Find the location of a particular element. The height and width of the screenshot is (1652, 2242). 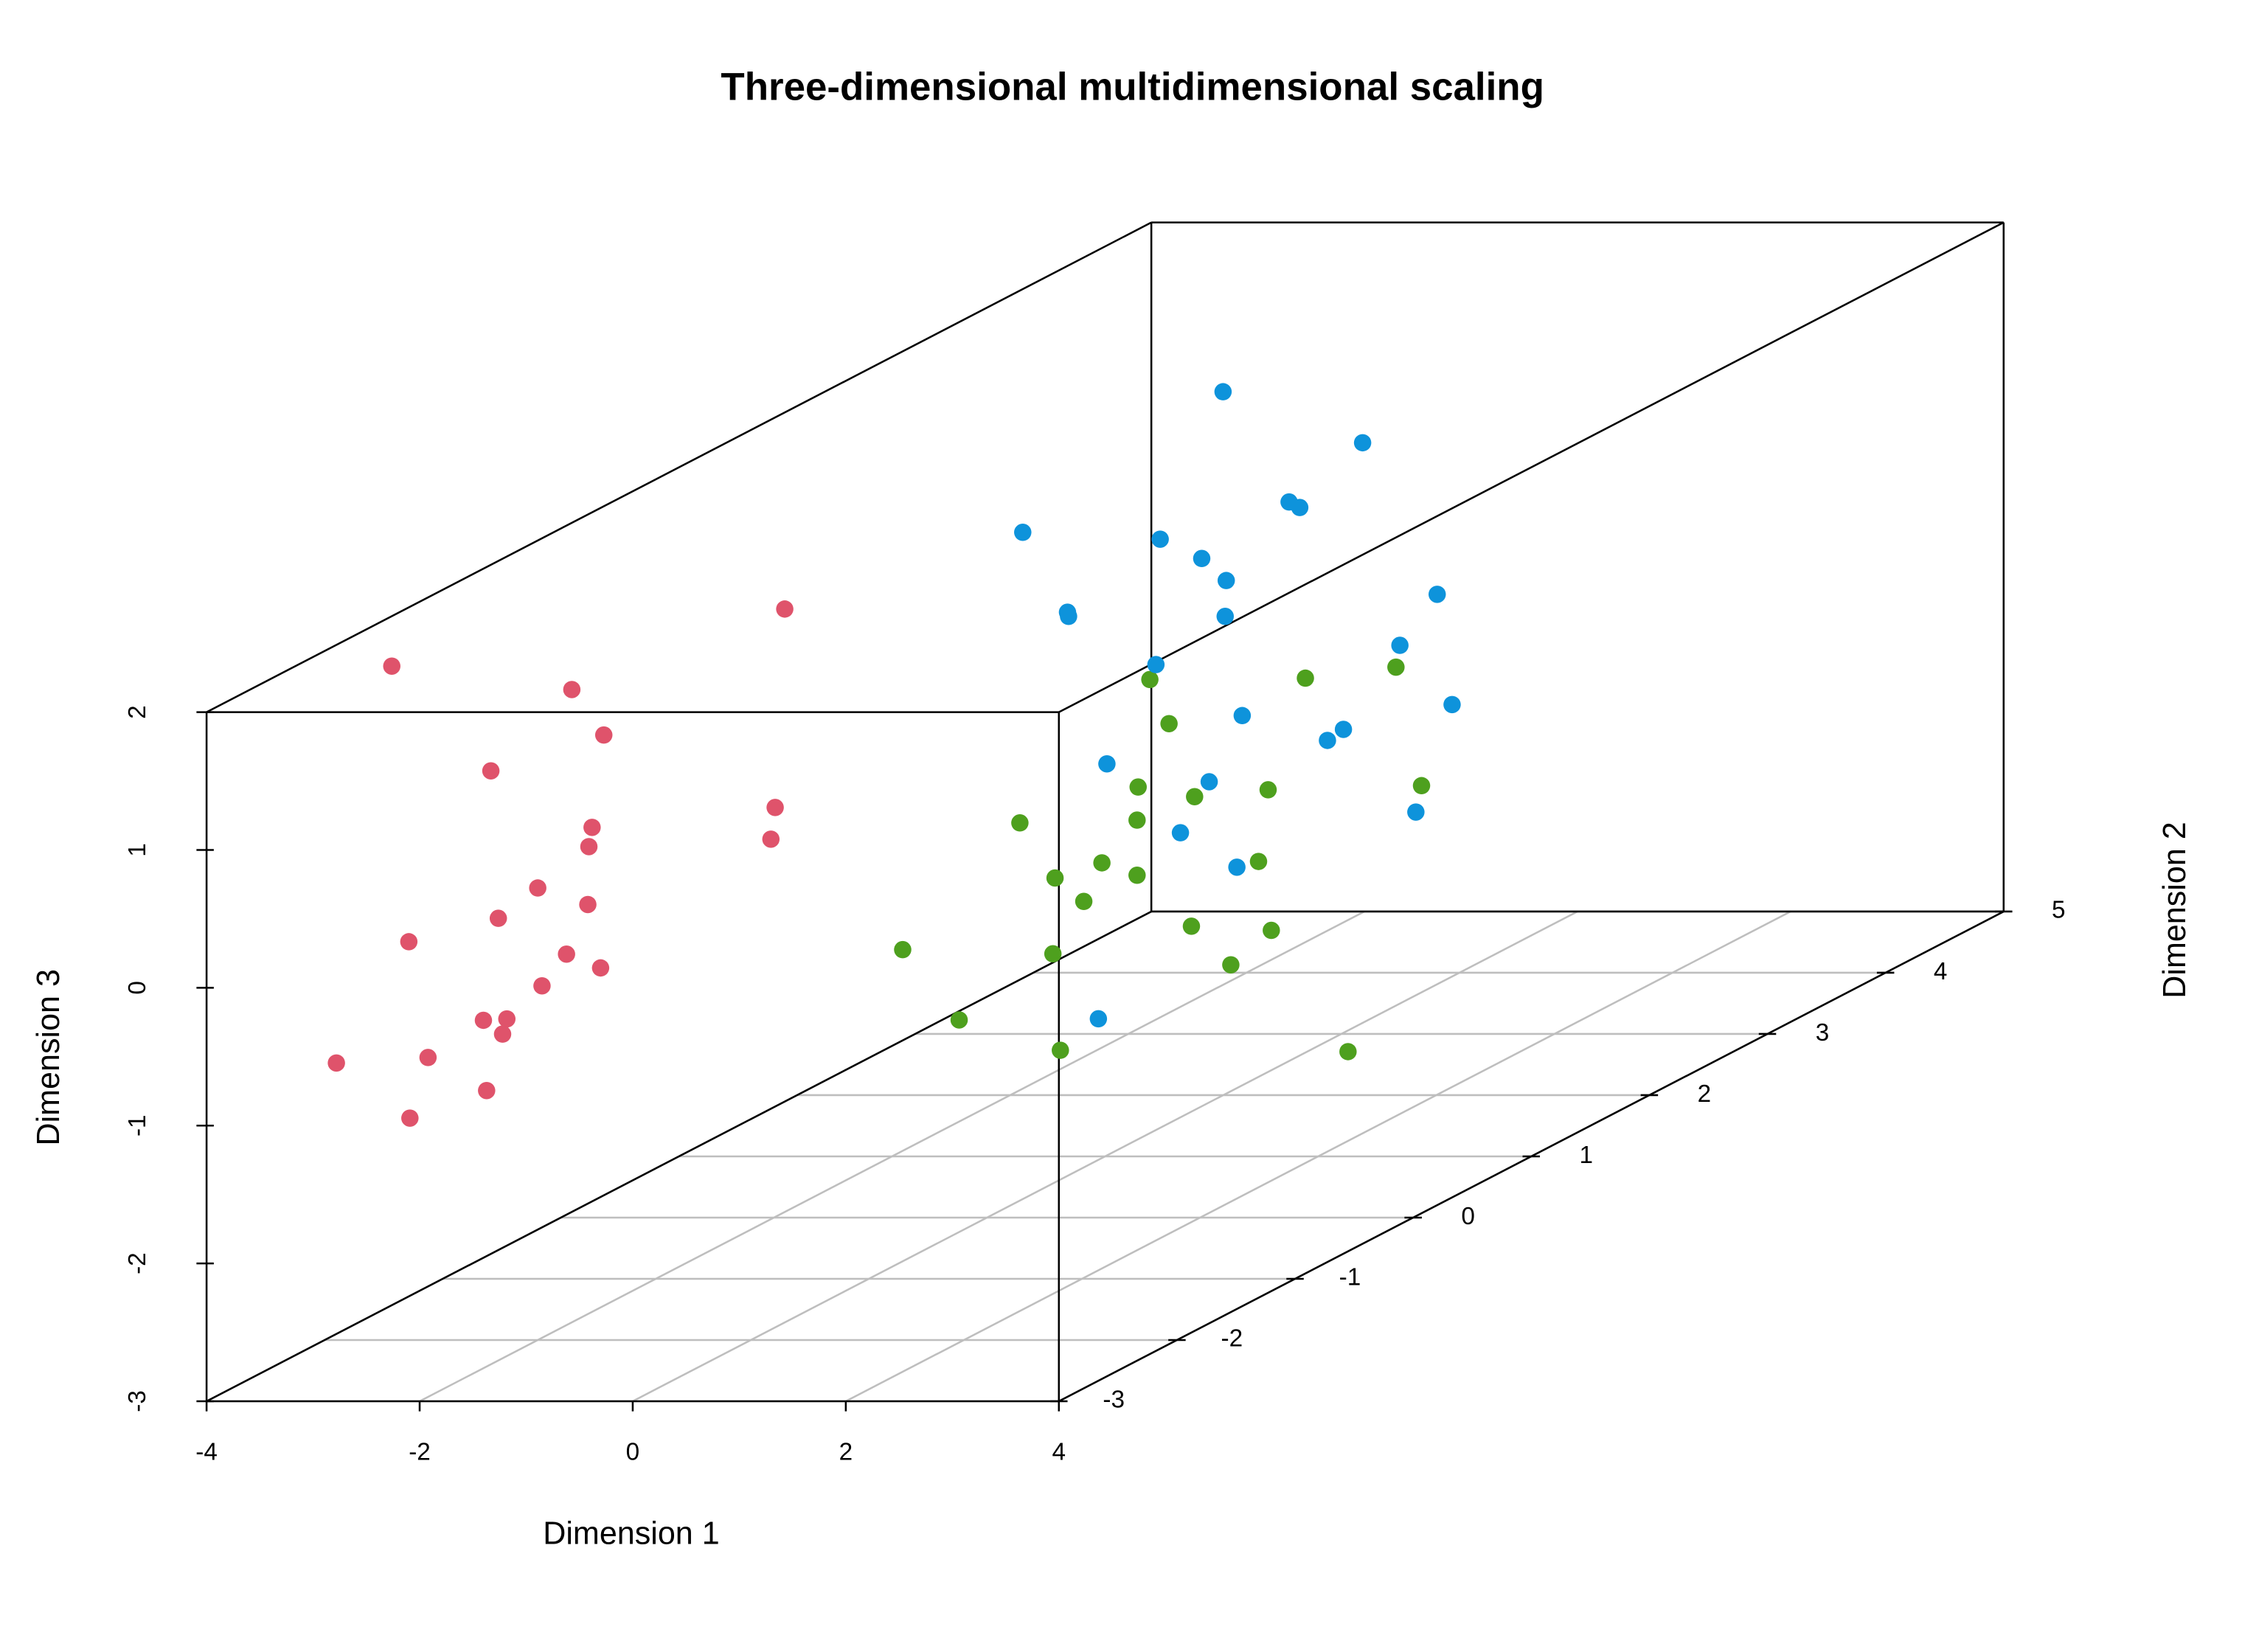

z-axis-label: Dimension 3 is located at coordinates (49, 1057).